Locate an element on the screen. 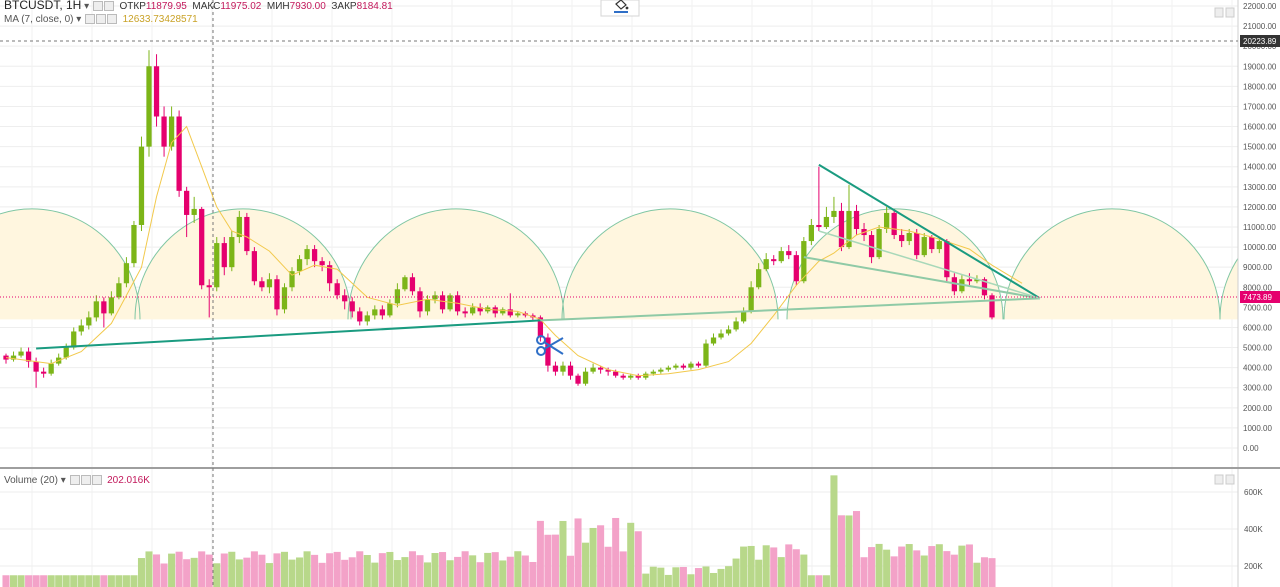  ma-legend-label: MA (7, close, 0) is located at coordinates (39, 19).